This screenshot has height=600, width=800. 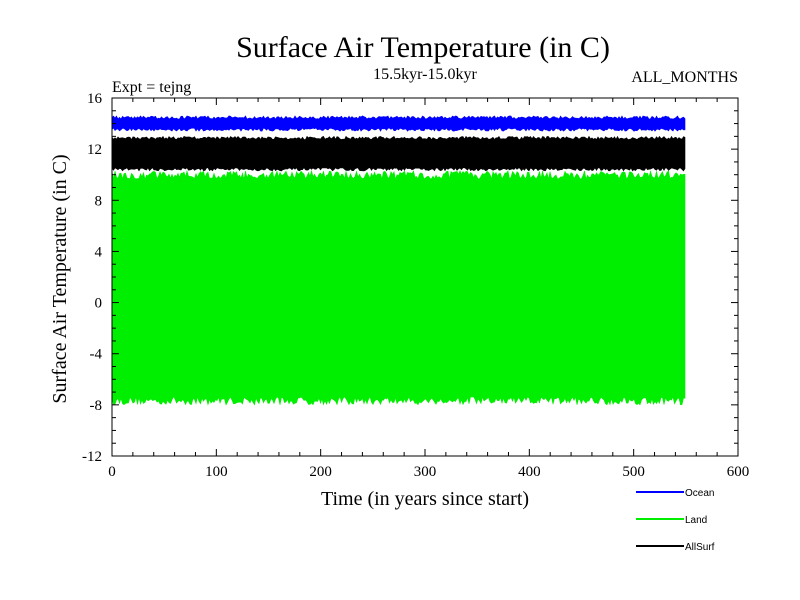 I want to click on y-tick-label: -4, so click(x=96, y=355).